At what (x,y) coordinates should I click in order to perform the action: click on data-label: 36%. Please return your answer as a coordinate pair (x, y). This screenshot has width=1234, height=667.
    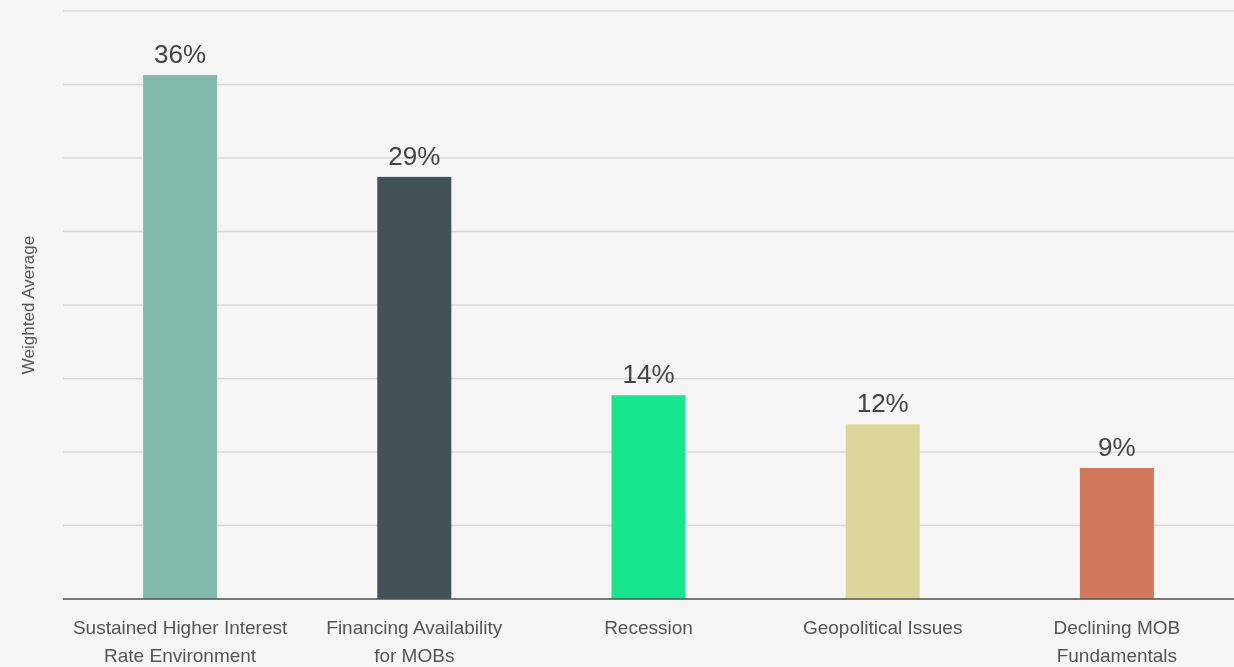
    Looking at the image, I should click on (180, 54).